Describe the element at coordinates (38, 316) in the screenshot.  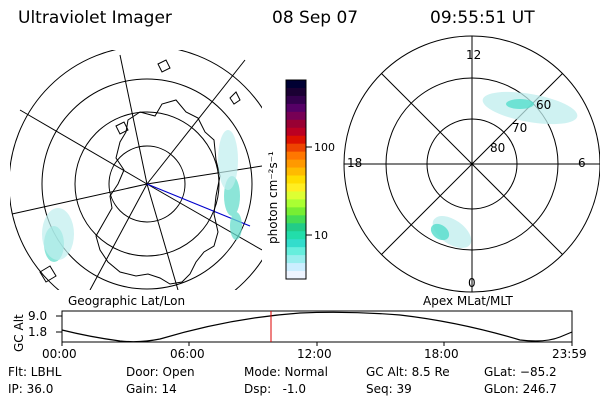
I see `altitude-ytick-max: 9.0` at that location.